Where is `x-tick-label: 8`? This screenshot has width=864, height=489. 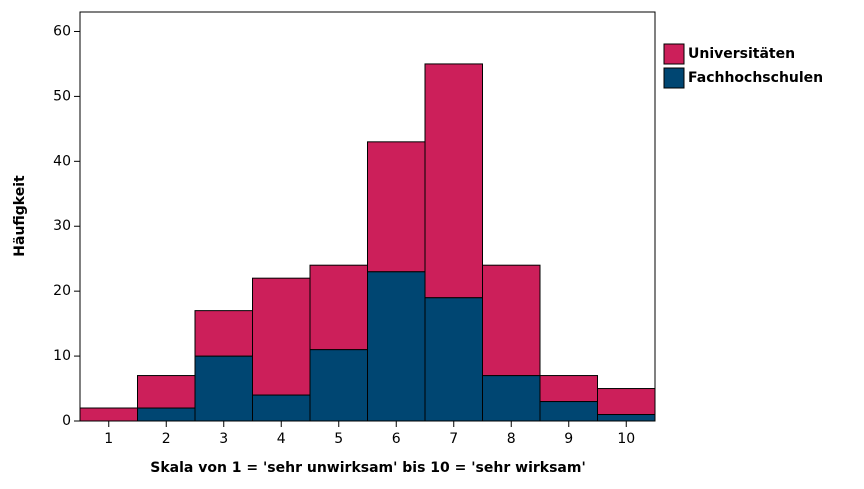 x-tick-label: 8 is located at coordinates (511, 439).